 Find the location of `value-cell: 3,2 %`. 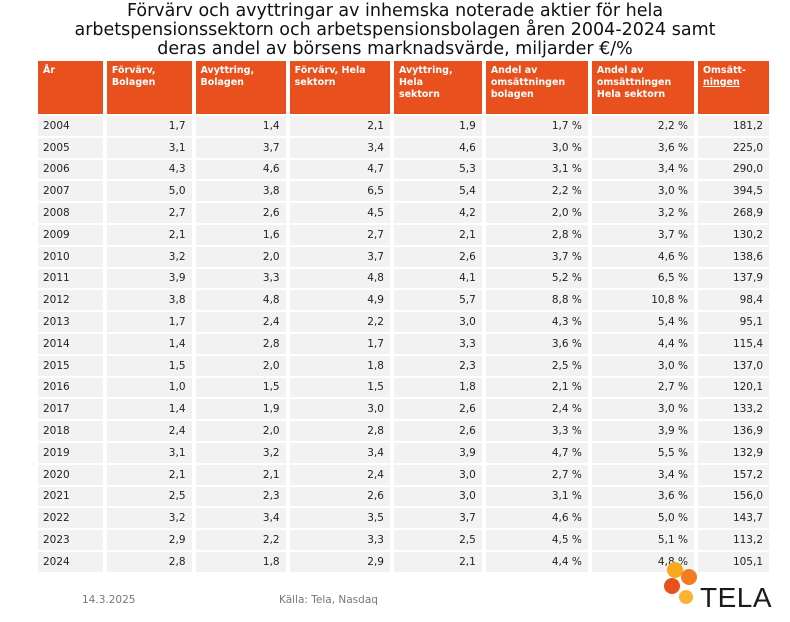

value-cell: 3,2 % is located at coordinates (642, 213).